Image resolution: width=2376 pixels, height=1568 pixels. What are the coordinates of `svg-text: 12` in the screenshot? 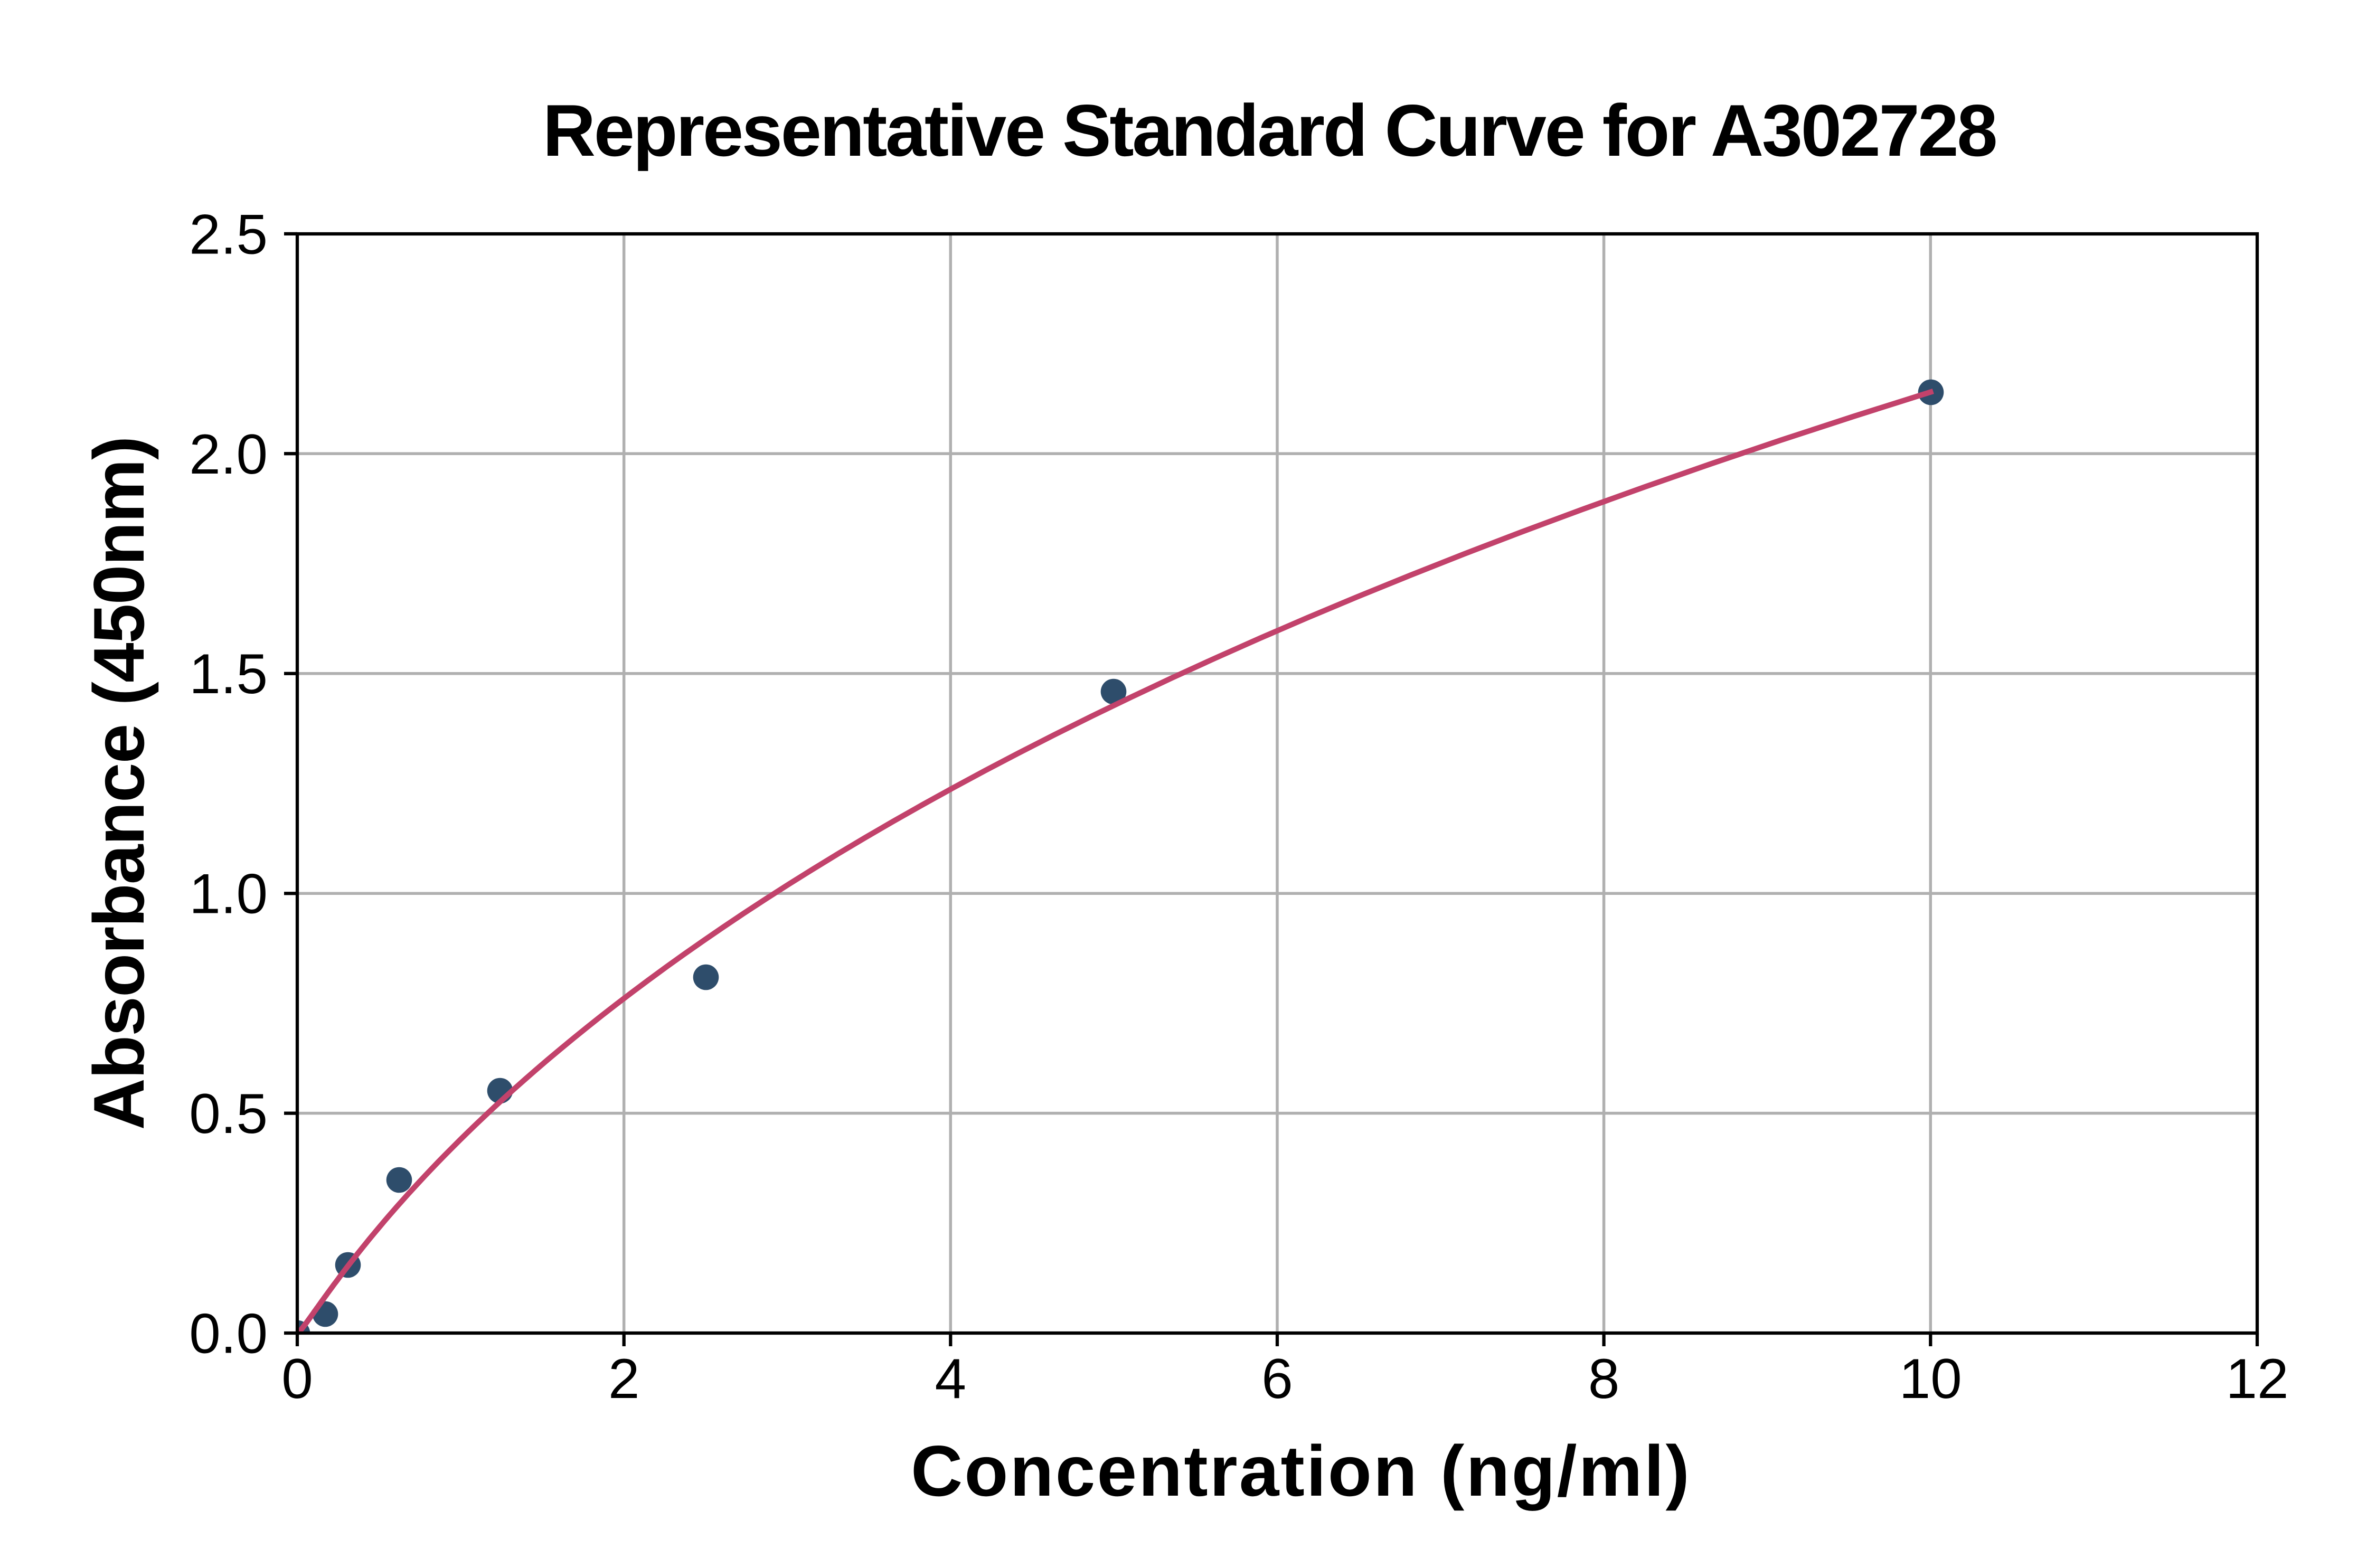 It's located at (2257, 1379).